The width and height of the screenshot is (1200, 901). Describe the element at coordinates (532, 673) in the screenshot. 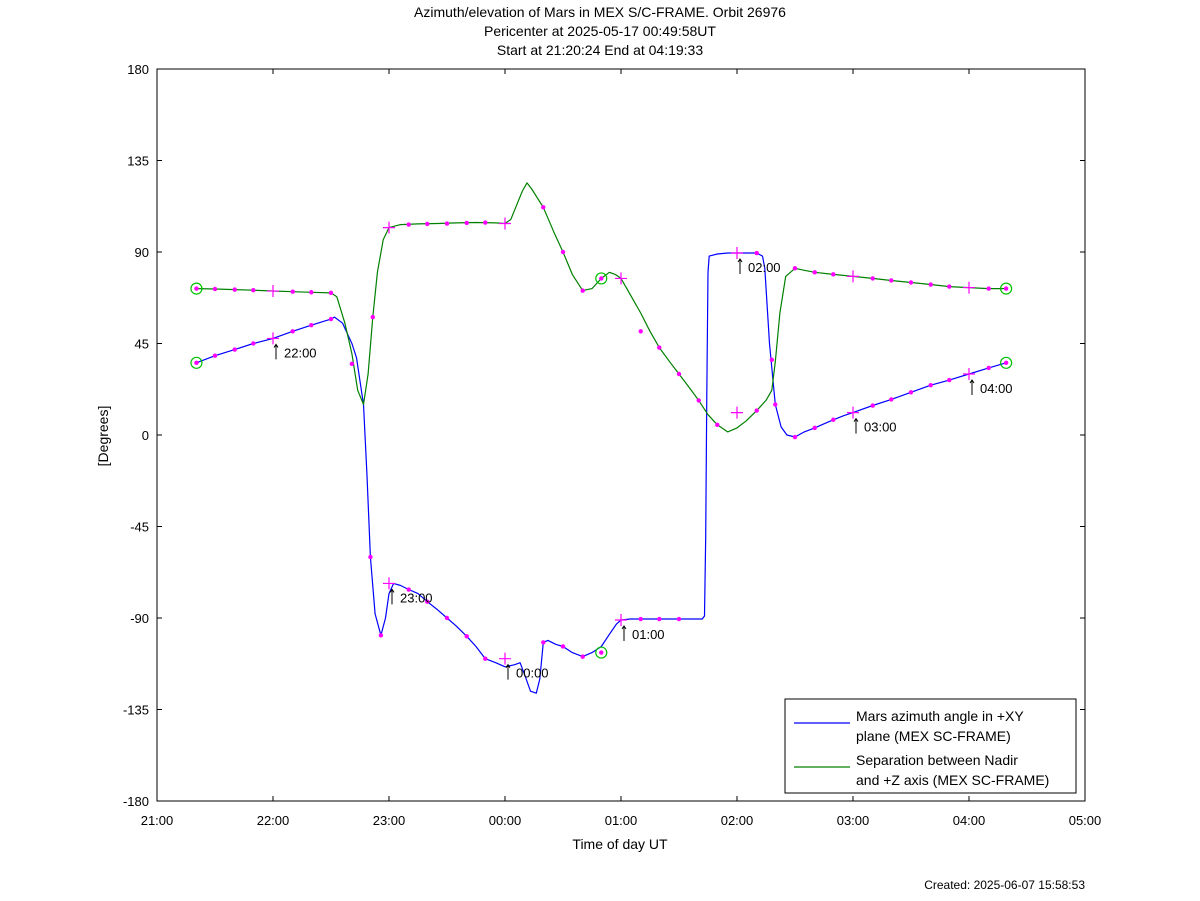

I see `hour-label: 00:00` at that location.